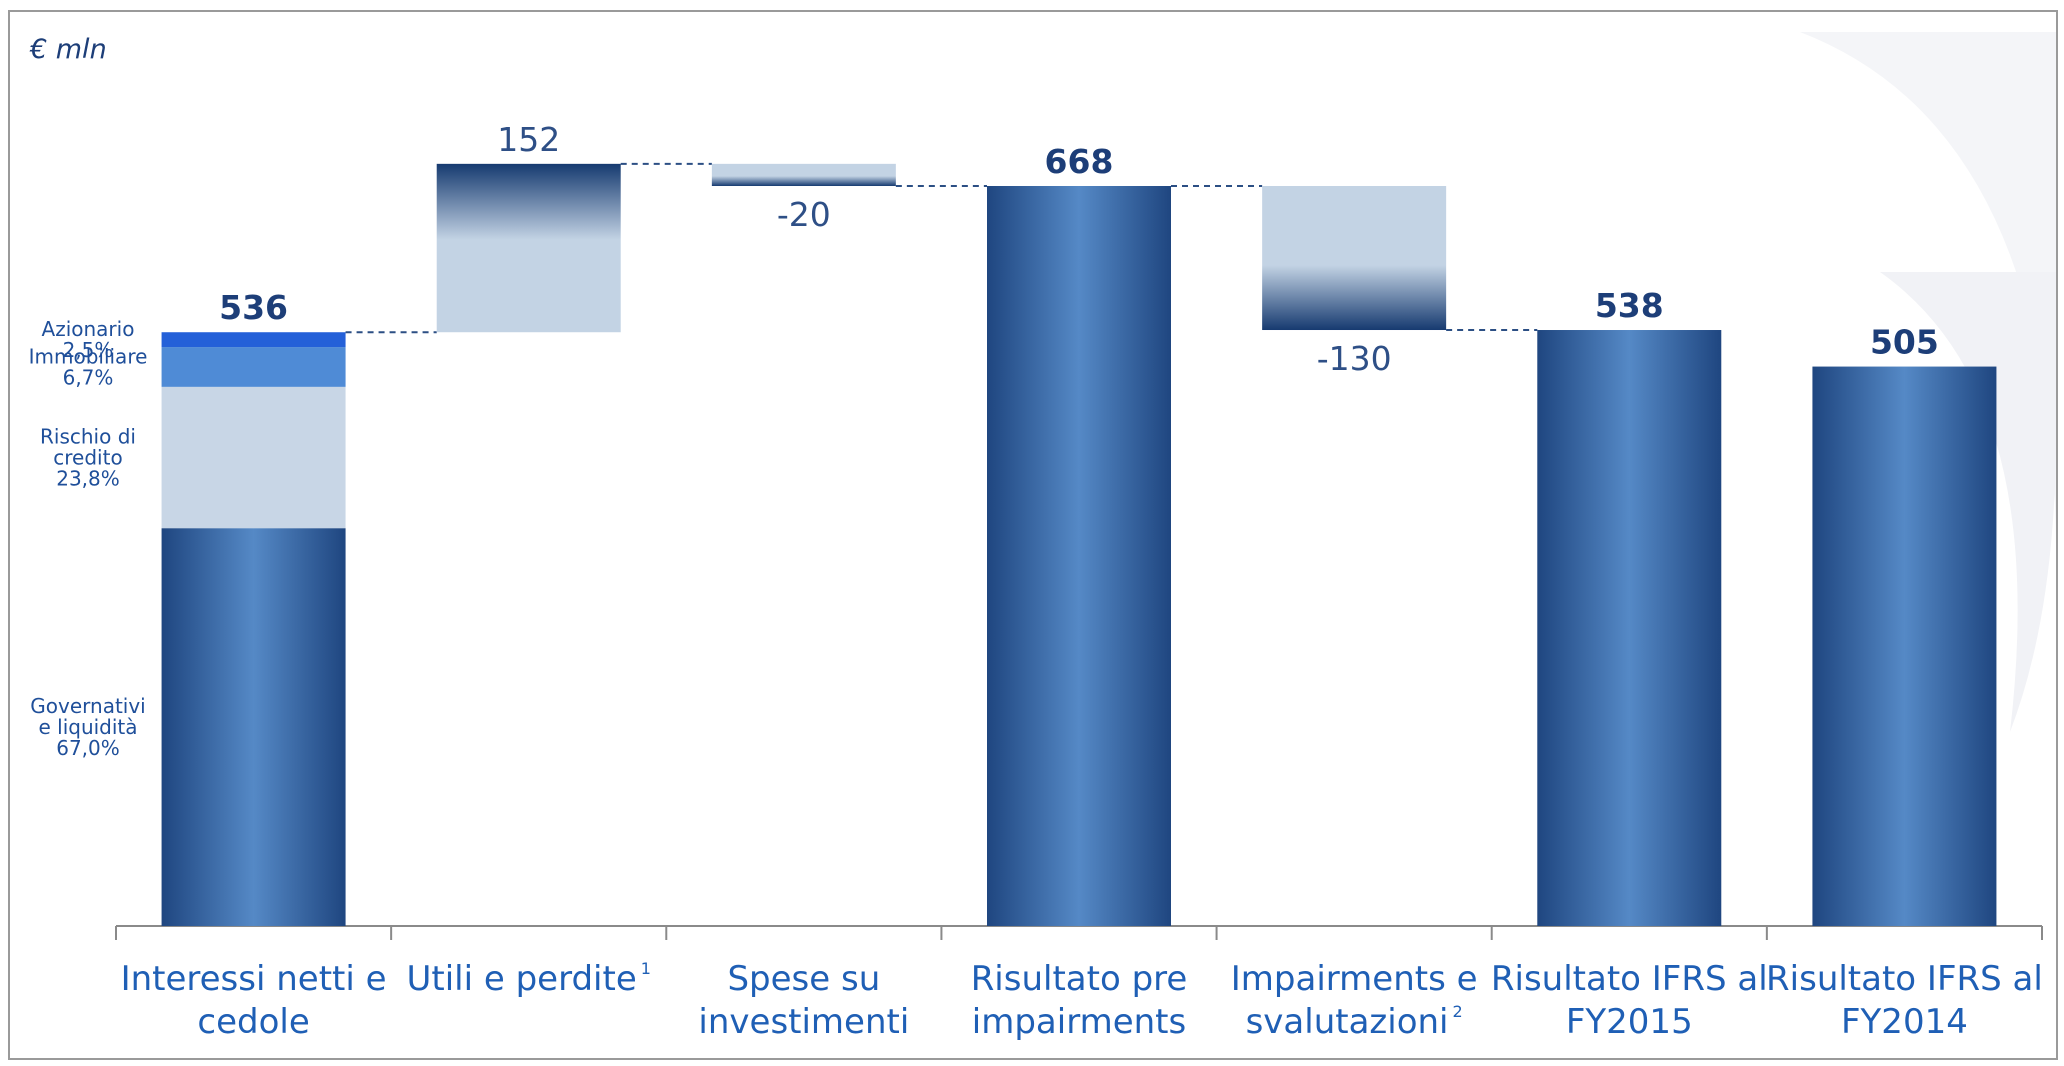 This screenshot has height=1066, width=2064. What do you see at coordinates (1458, 1011) in the screenshot?
I see `footnote-marker: 2` at bounding box center [1458, 1011].